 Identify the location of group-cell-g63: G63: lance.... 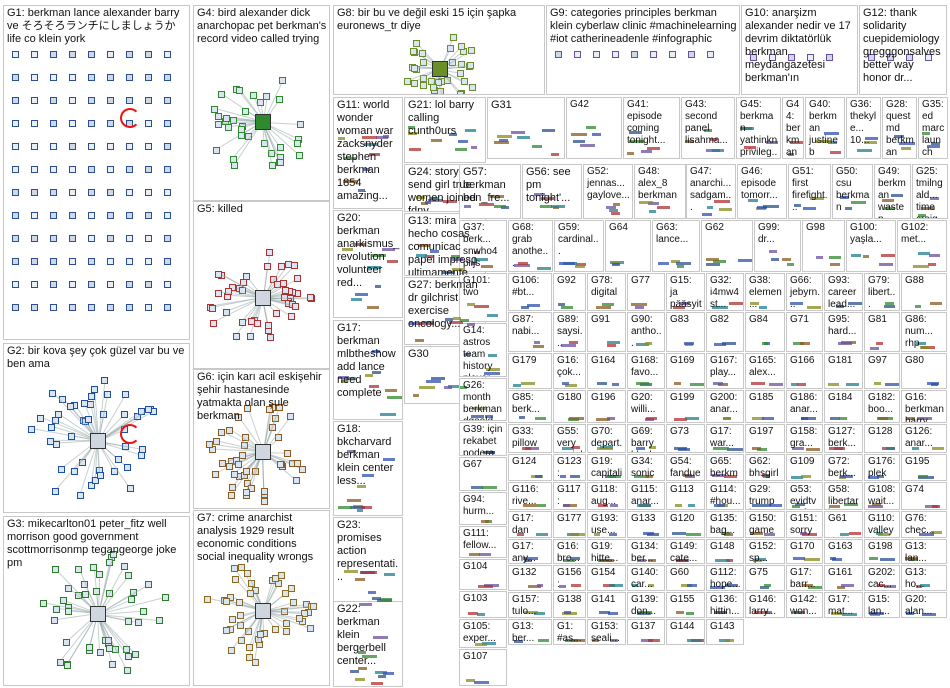
(676, 246).